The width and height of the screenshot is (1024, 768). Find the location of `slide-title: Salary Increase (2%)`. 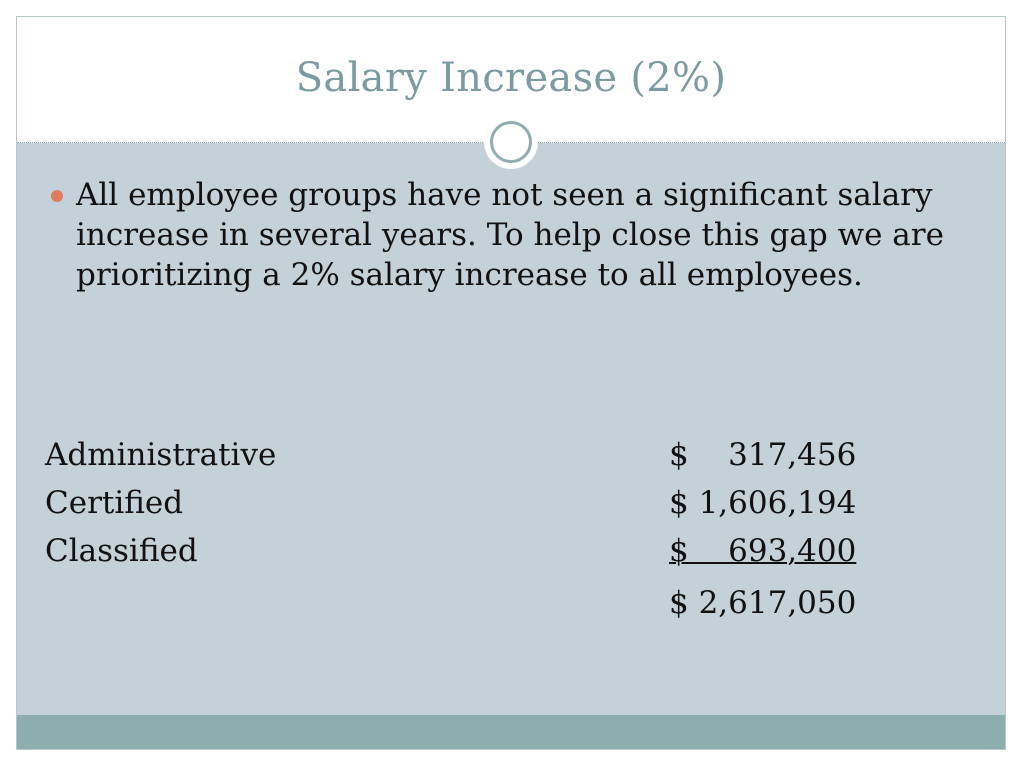

slide-title: Salary Increase (2%) is located at coordinates (511, 78).